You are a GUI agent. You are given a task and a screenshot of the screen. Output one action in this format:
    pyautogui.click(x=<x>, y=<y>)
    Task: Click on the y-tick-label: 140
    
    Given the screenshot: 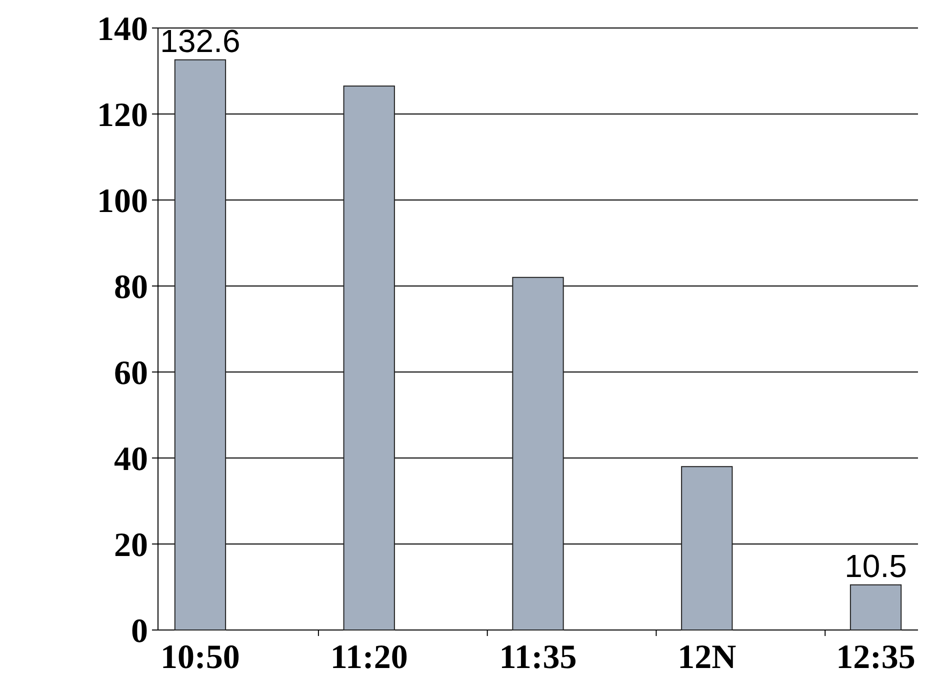 What is the action you would take?
    pyautogui.click(x=122, y=29)
    